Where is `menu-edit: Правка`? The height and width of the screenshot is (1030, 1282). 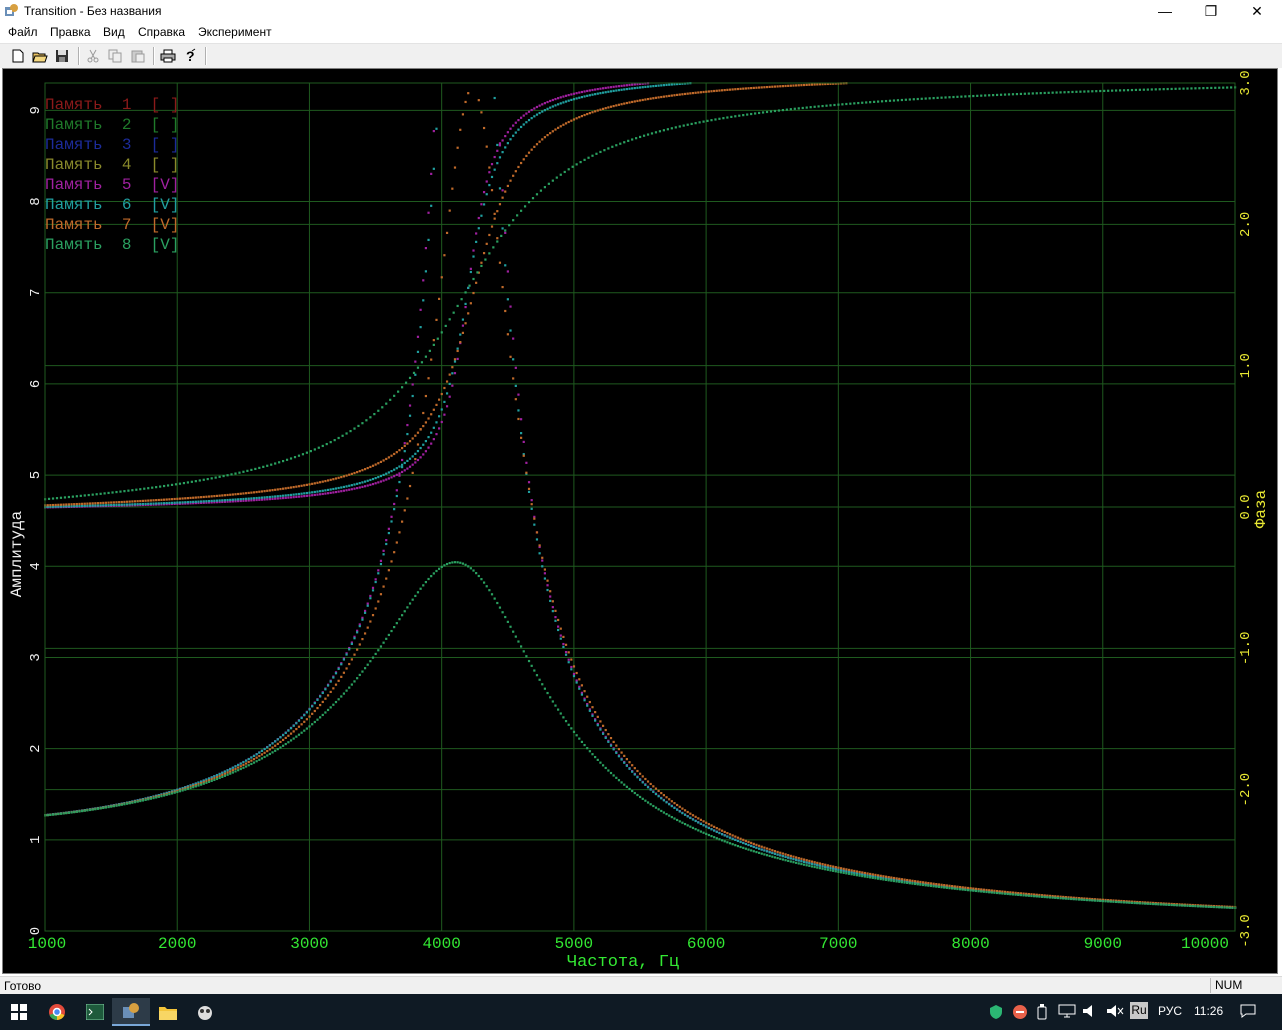
menu-edit: Правка is located at coordinates (70, 32).